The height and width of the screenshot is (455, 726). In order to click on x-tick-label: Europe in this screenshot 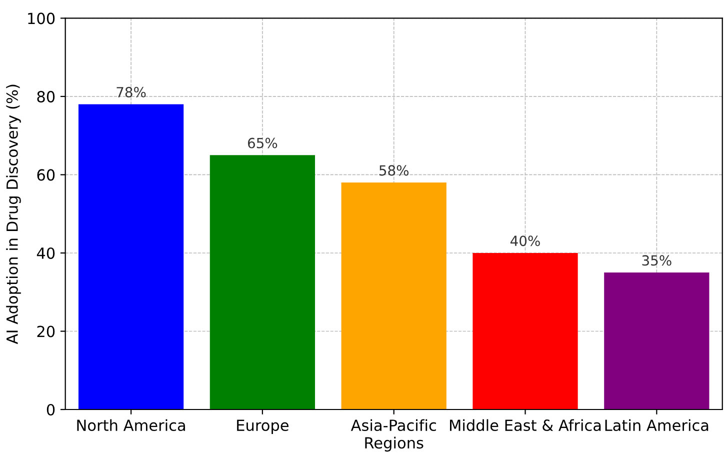, I will do `click(262, 427)`.